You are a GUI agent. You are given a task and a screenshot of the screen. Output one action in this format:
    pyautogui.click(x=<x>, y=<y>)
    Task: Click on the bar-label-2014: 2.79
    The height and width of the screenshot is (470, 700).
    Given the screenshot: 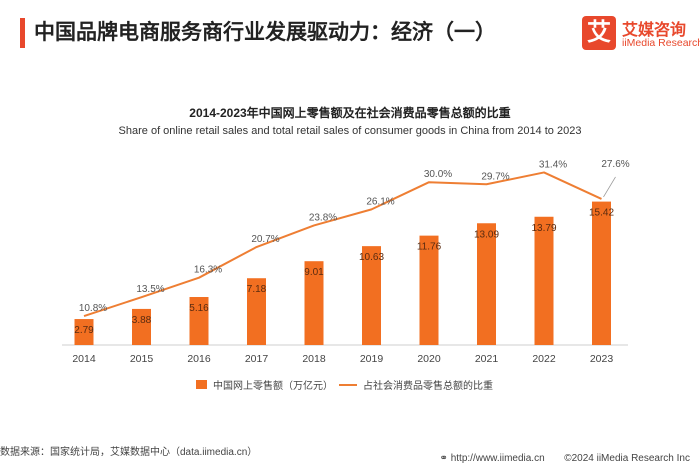 What is the action you would take?
    pyautogui.click(x=84, y=330)
    